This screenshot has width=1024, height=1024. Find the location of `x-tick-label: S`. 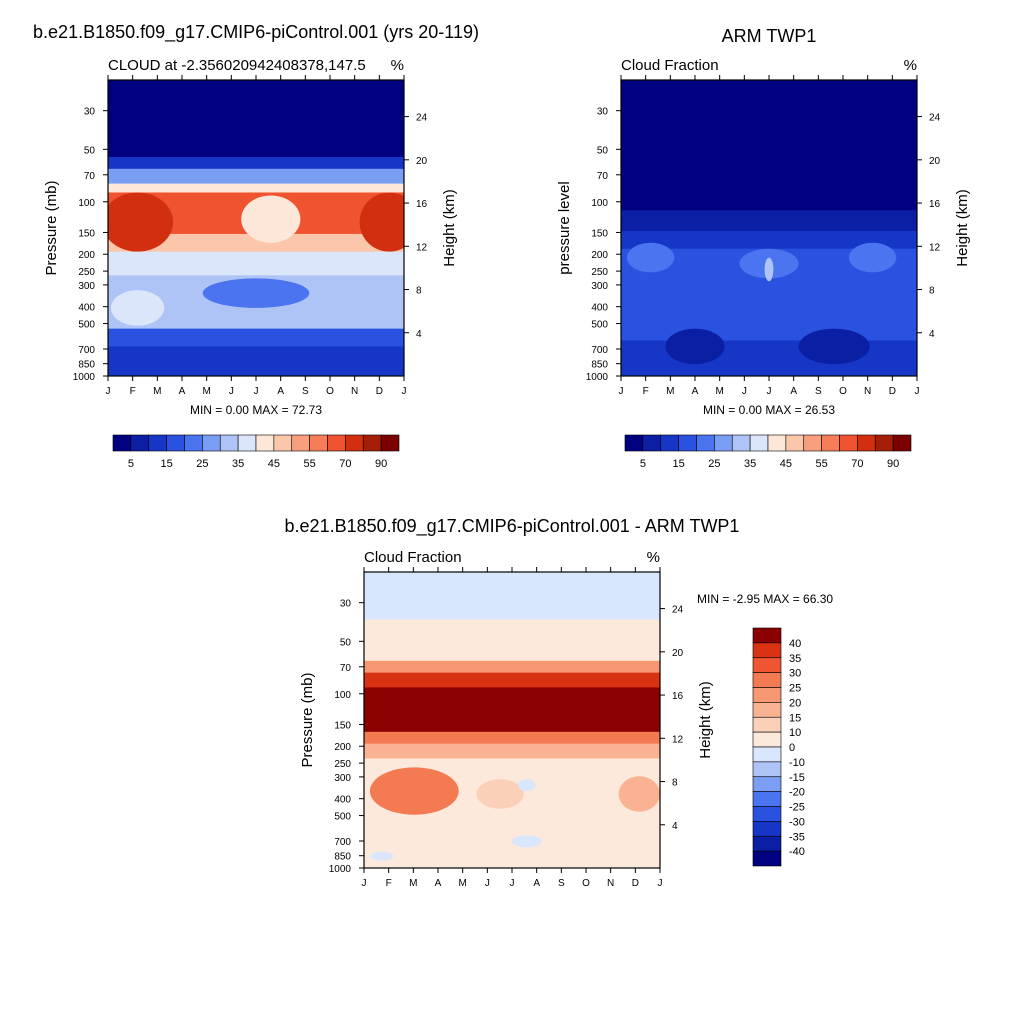

x-tick-label: S is located at coordinates (305, 391).